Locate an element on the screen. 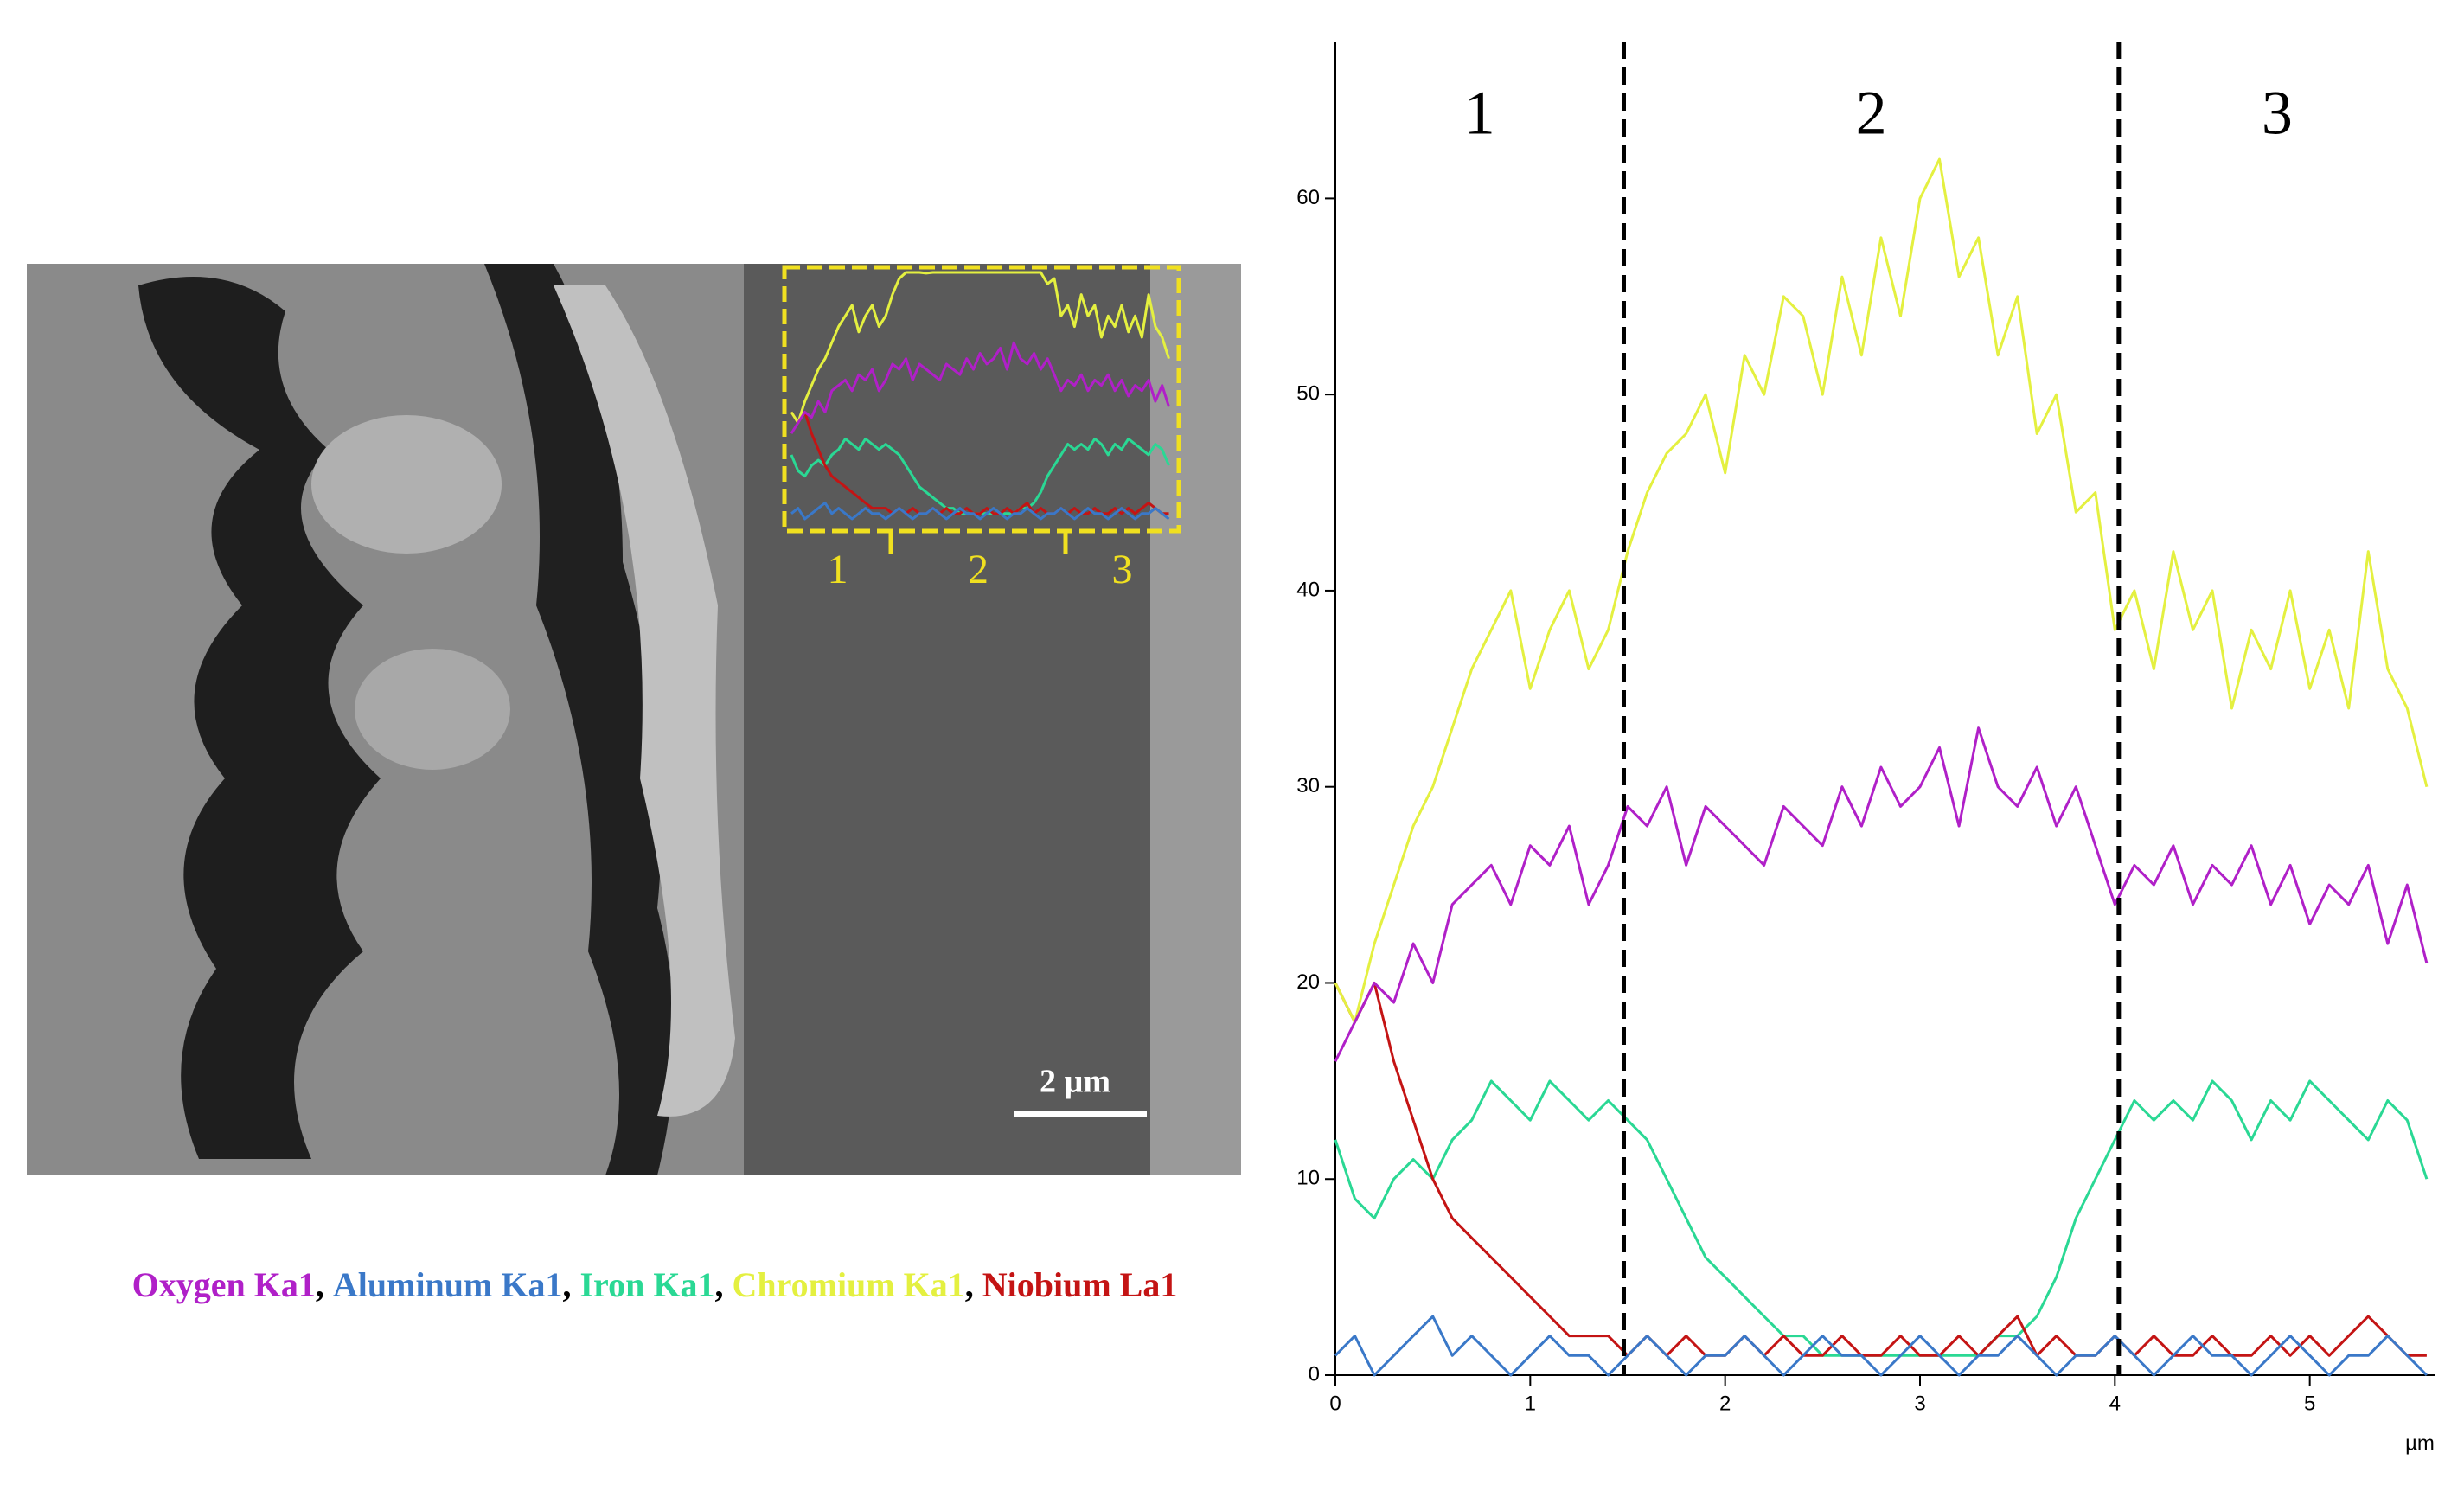 The width and height of the screenshot is (2464, 1485). inset-lines is located at coordinates (980, 396).